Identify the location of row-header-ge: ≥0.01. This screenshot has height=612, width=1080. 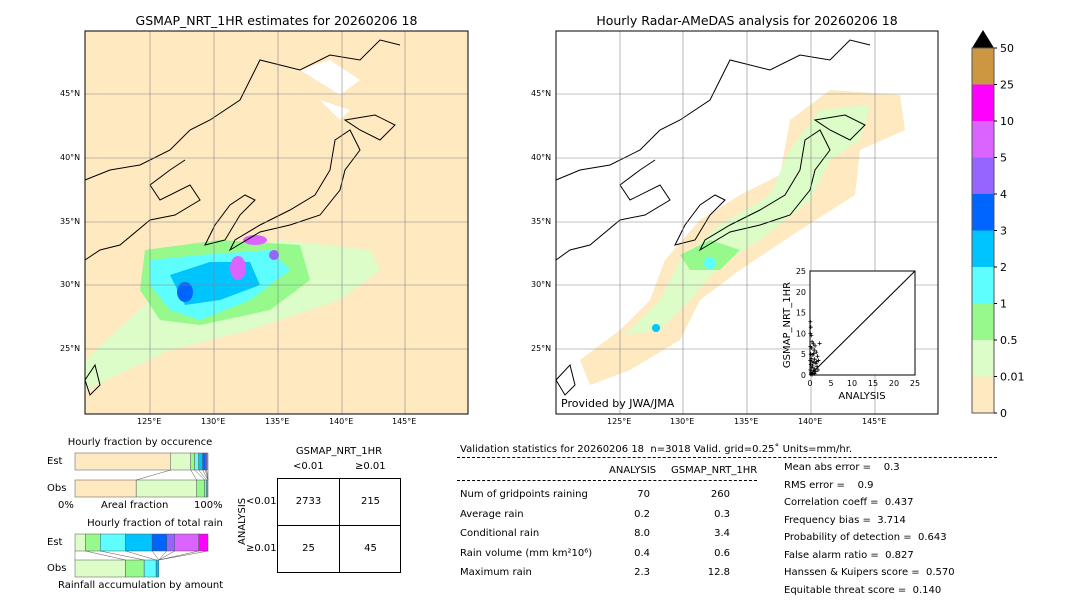
(261, 548).